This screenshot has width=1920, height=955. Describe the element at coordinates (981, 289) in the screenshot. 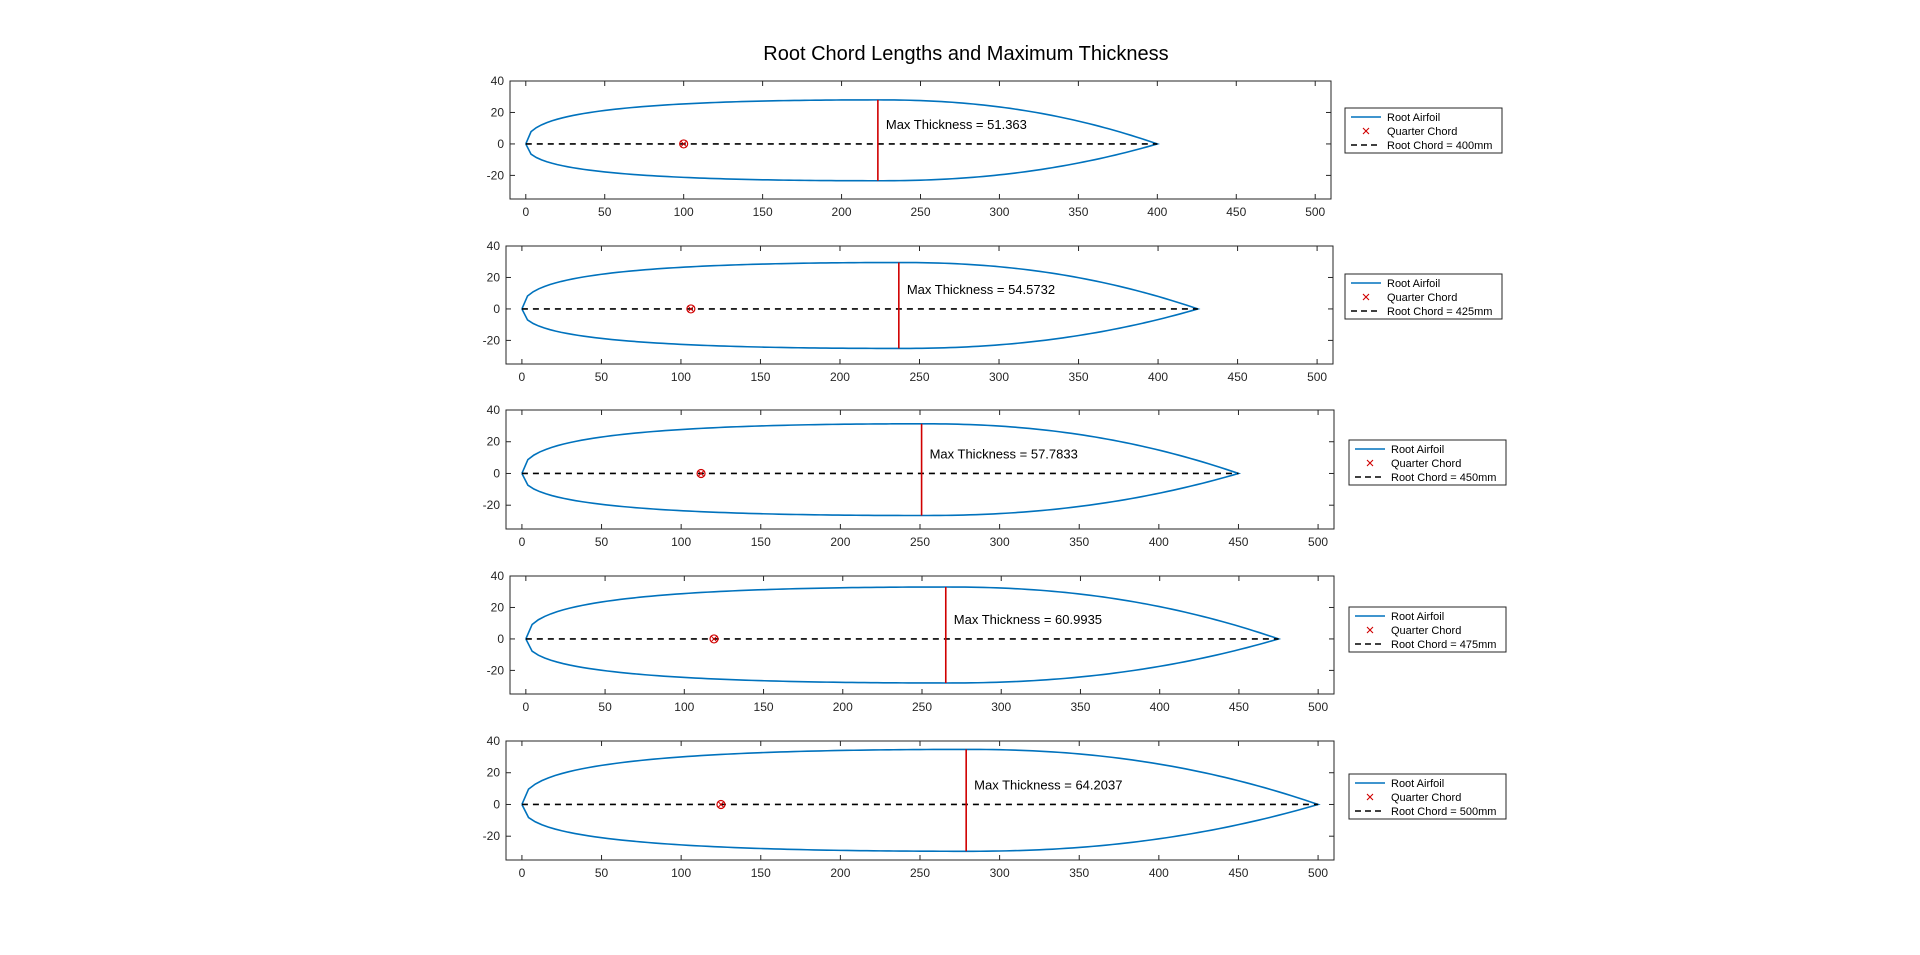

I see `max-thickness-label: Max Thickness = 54.5732` at that location.